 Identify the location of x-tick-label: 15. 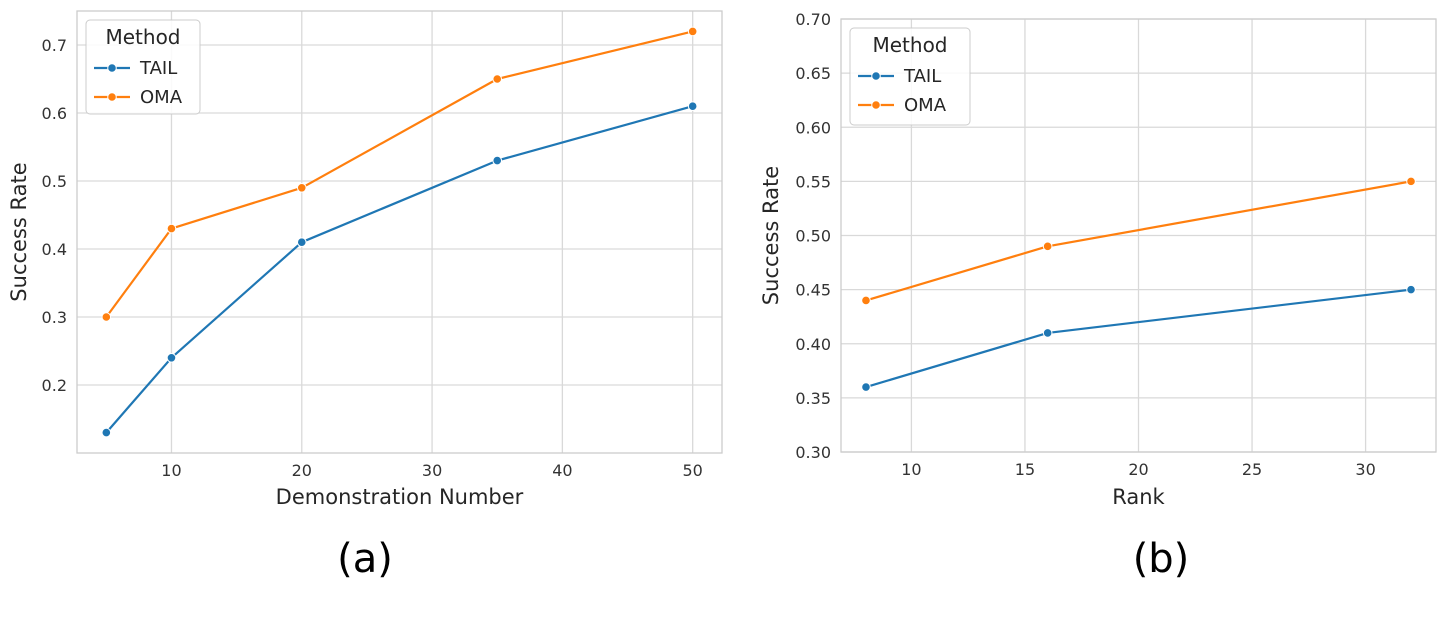
(1025, 469).